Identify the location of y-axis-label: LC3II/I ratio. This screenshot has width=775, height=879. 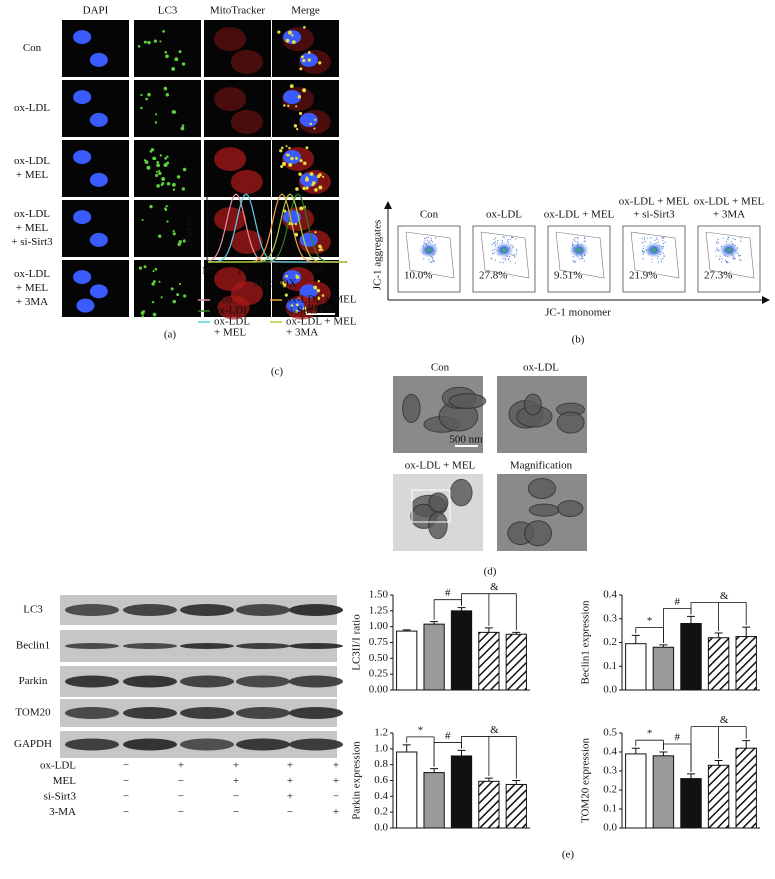
(357, 642).